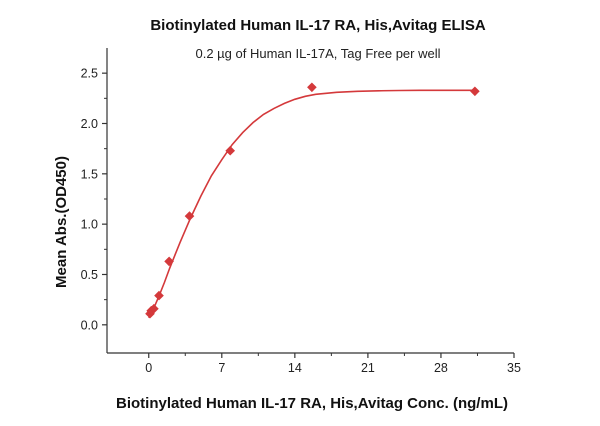  I want to click on x-tick-label: 21, so click(368, 368).